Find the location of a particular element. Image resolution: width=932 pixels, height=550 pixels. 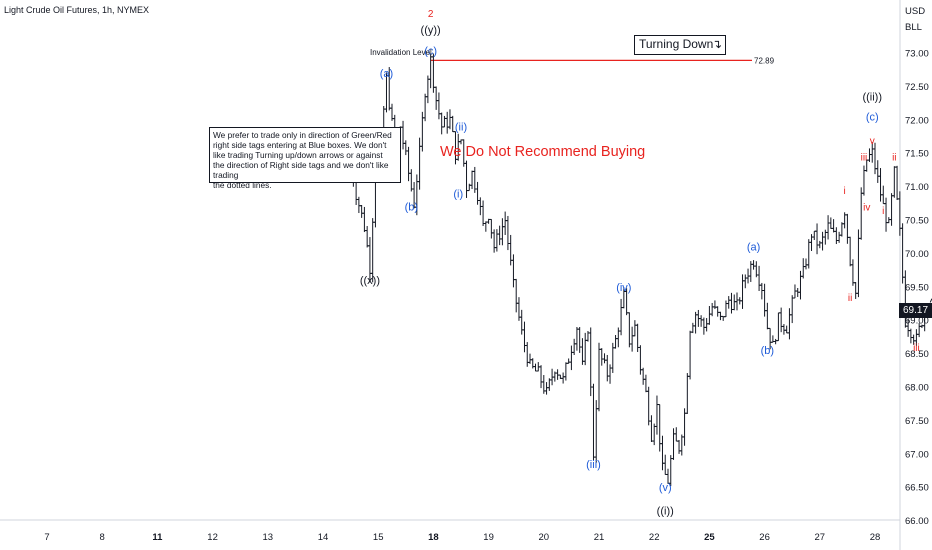

x-tick-label: 25 is located at coordinates (709, 537).